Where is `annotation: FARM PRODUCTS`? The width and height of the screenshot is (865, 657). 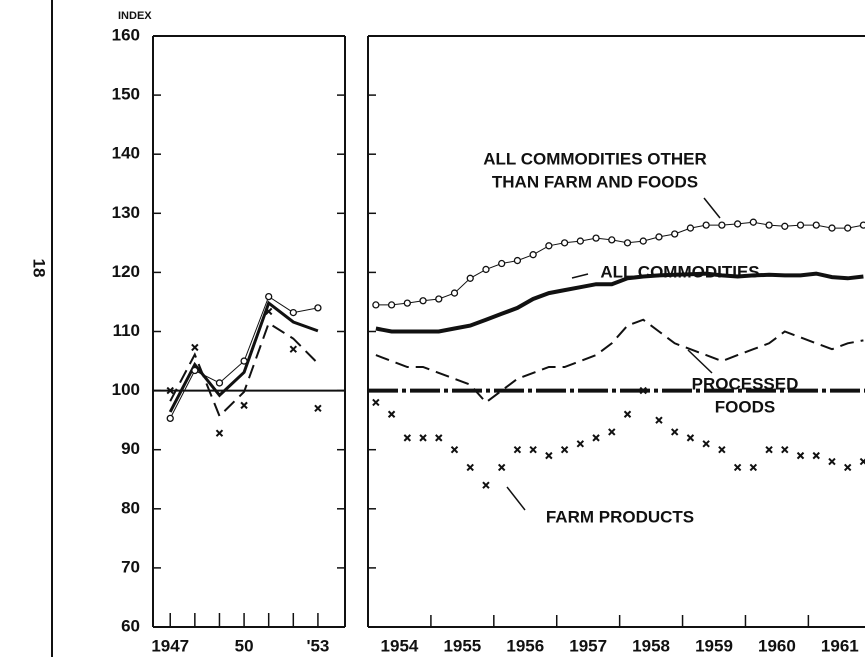
annotation: FARM PRODUCTS is located at coordinates (620, 516).